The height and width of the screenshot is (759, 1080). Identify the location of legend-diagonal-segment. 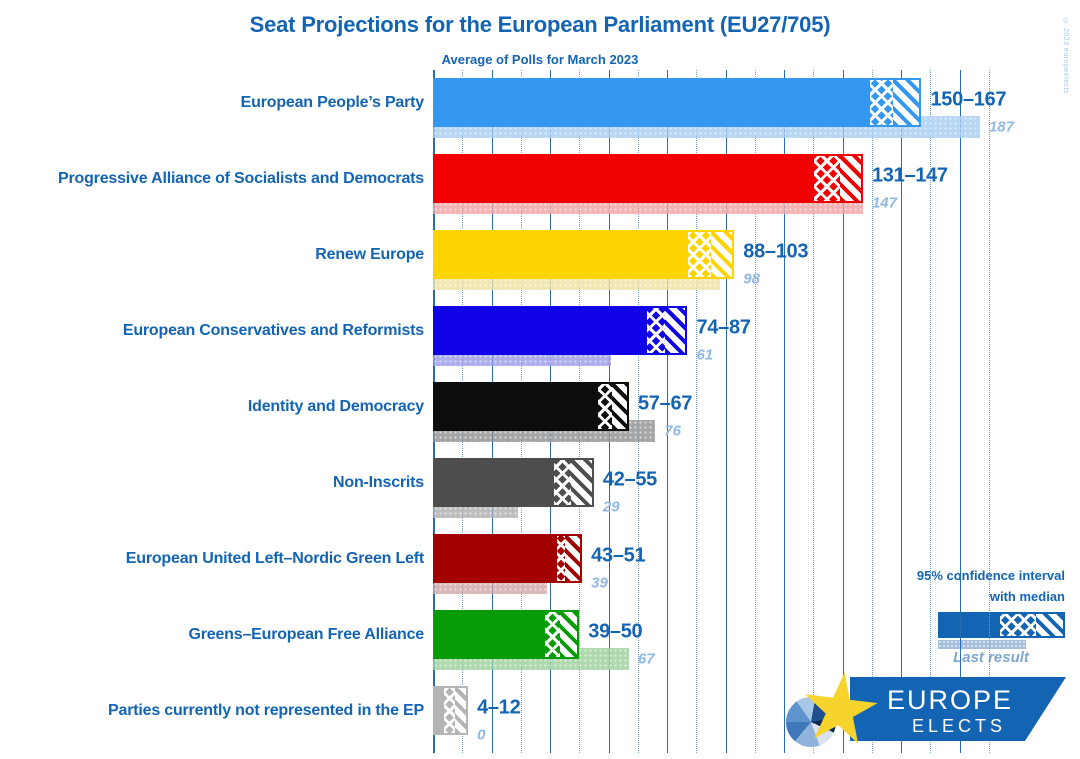
(1049, 625).